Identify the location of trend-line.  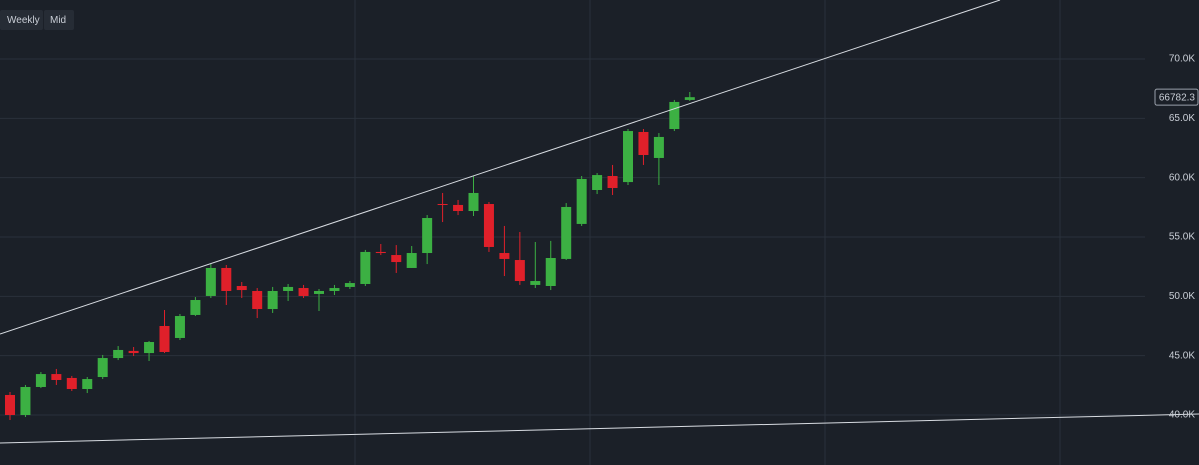
(599, 428).